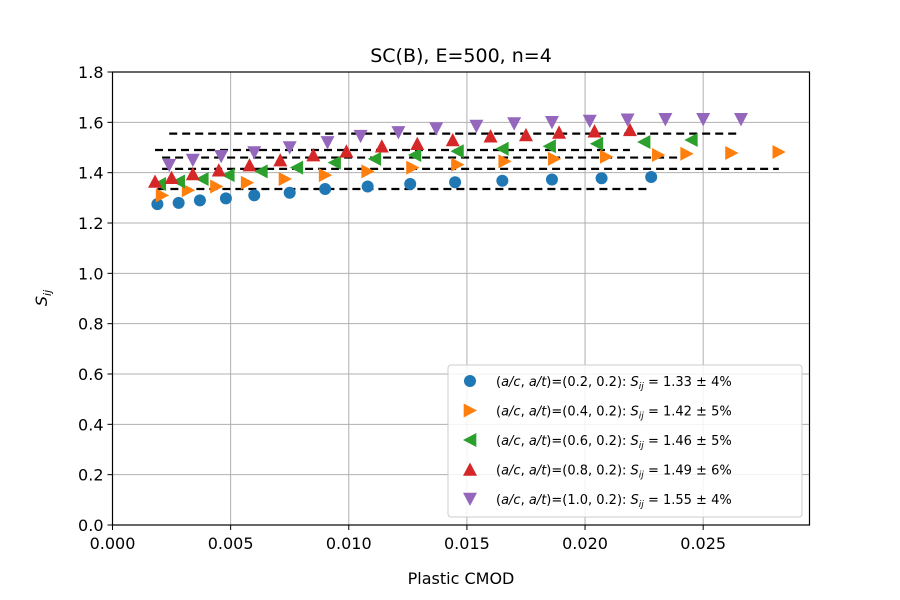  I want to click on legend-label-result: = 1.55 ± 4%, so click(688, 500).